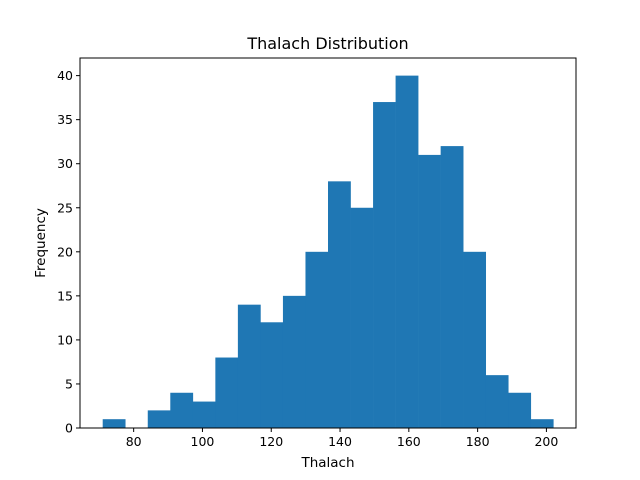  Describe the element at coordinates (546, 441) in the screenshot. I see `x-tick-label: 200` at that location.